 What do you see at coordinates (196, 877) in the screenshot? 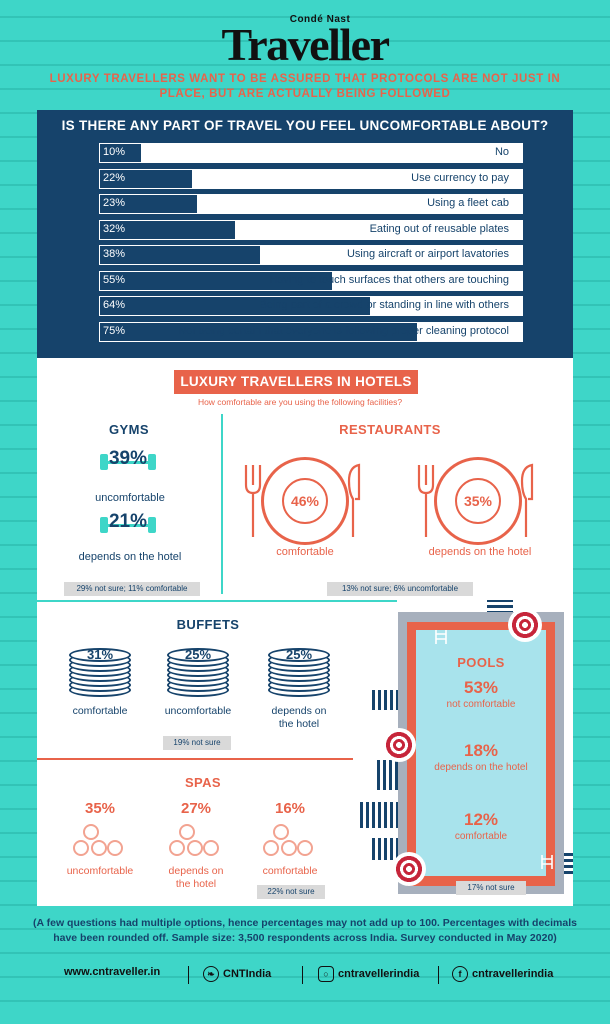
I see `spas-stat-label: depends on the hotel` at bounding box center [196, 877].